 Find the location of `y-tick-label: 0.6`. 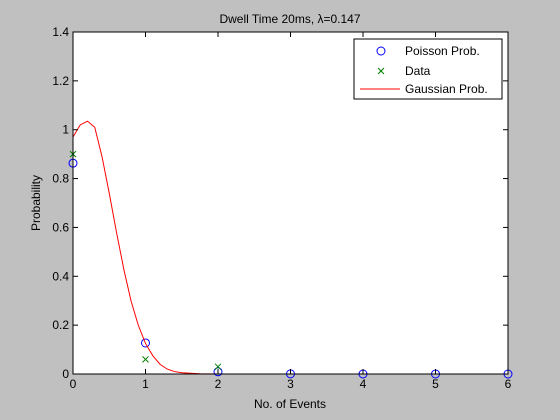

y-tick-label: 0.6 is located at coordinates (60, 227).